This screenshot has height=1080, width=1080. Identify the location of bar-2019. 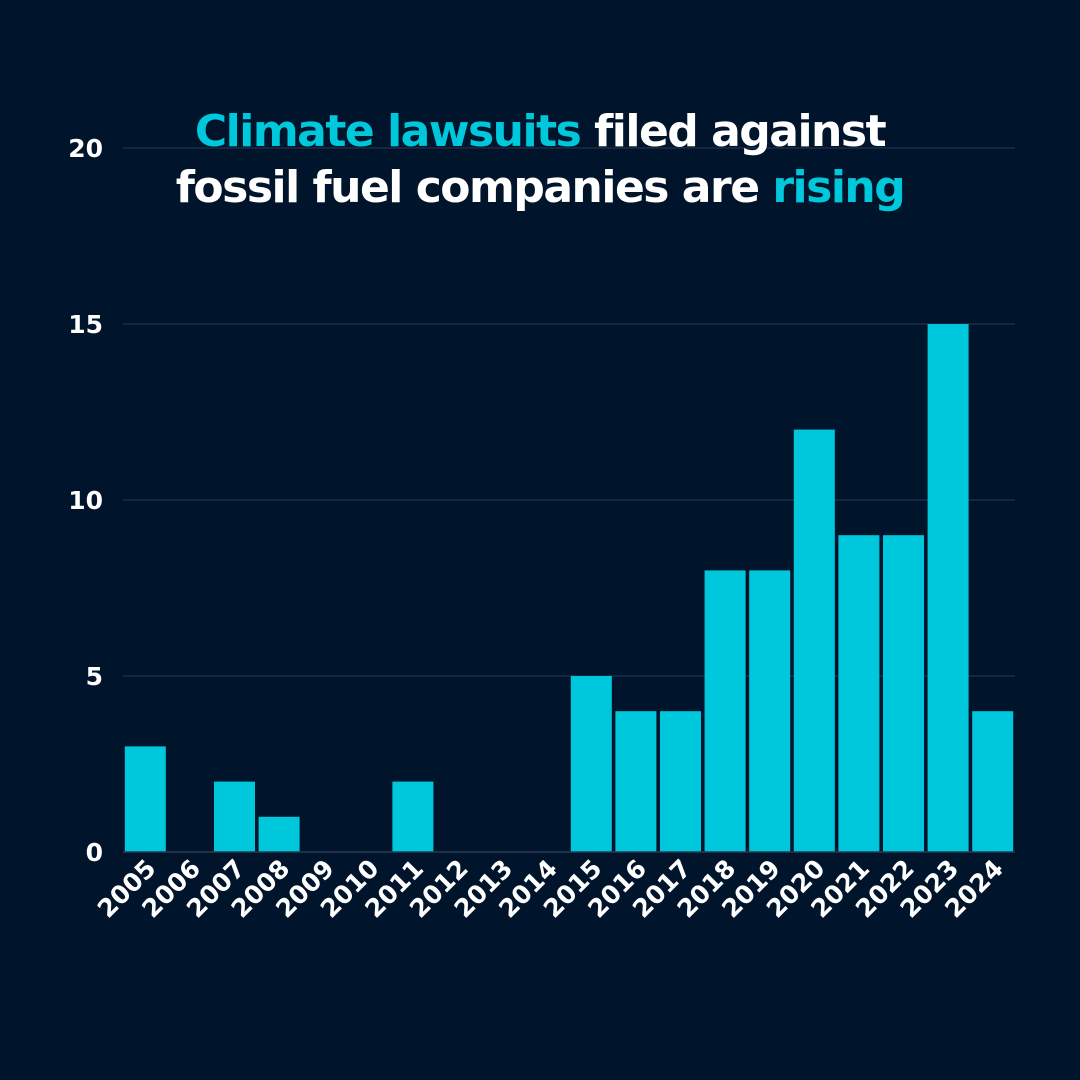
(770, 711).